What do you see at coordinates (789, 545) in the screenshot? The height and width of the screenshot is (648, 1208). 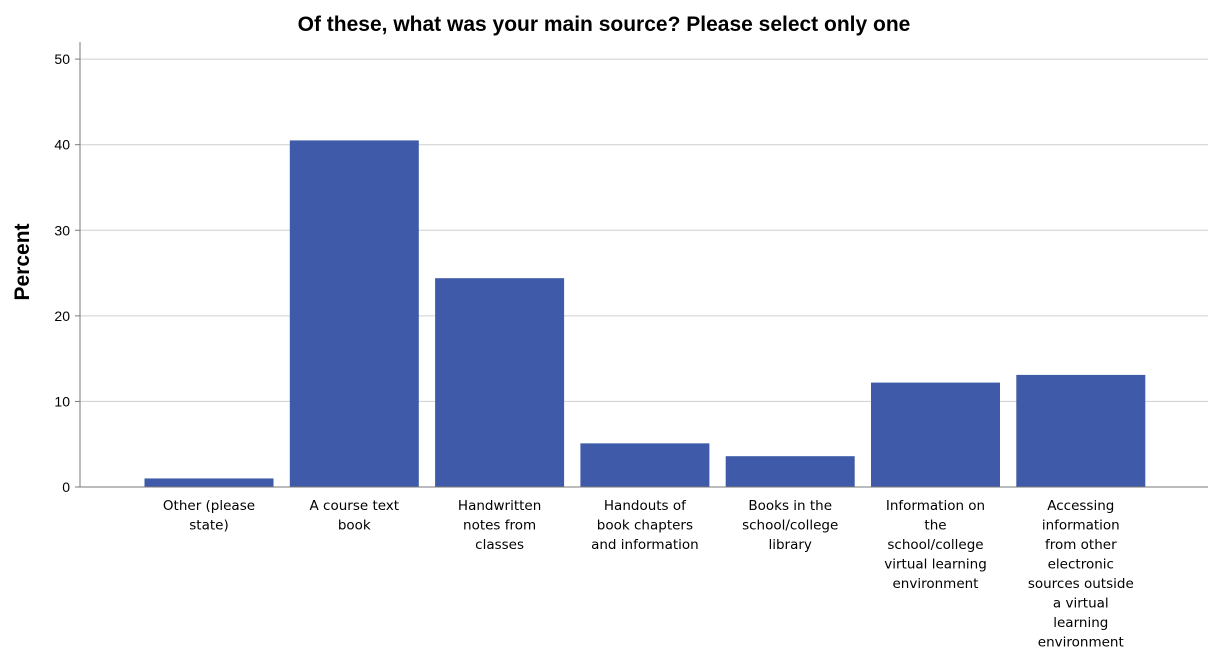 I see `x-category-label-line: library` at bounding box center [789, 545].